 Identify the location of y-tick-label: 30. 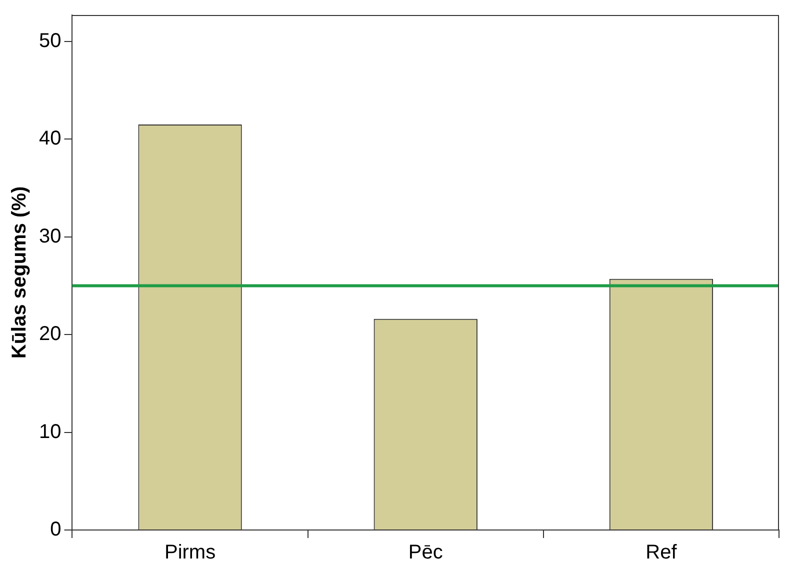
(50, 236).